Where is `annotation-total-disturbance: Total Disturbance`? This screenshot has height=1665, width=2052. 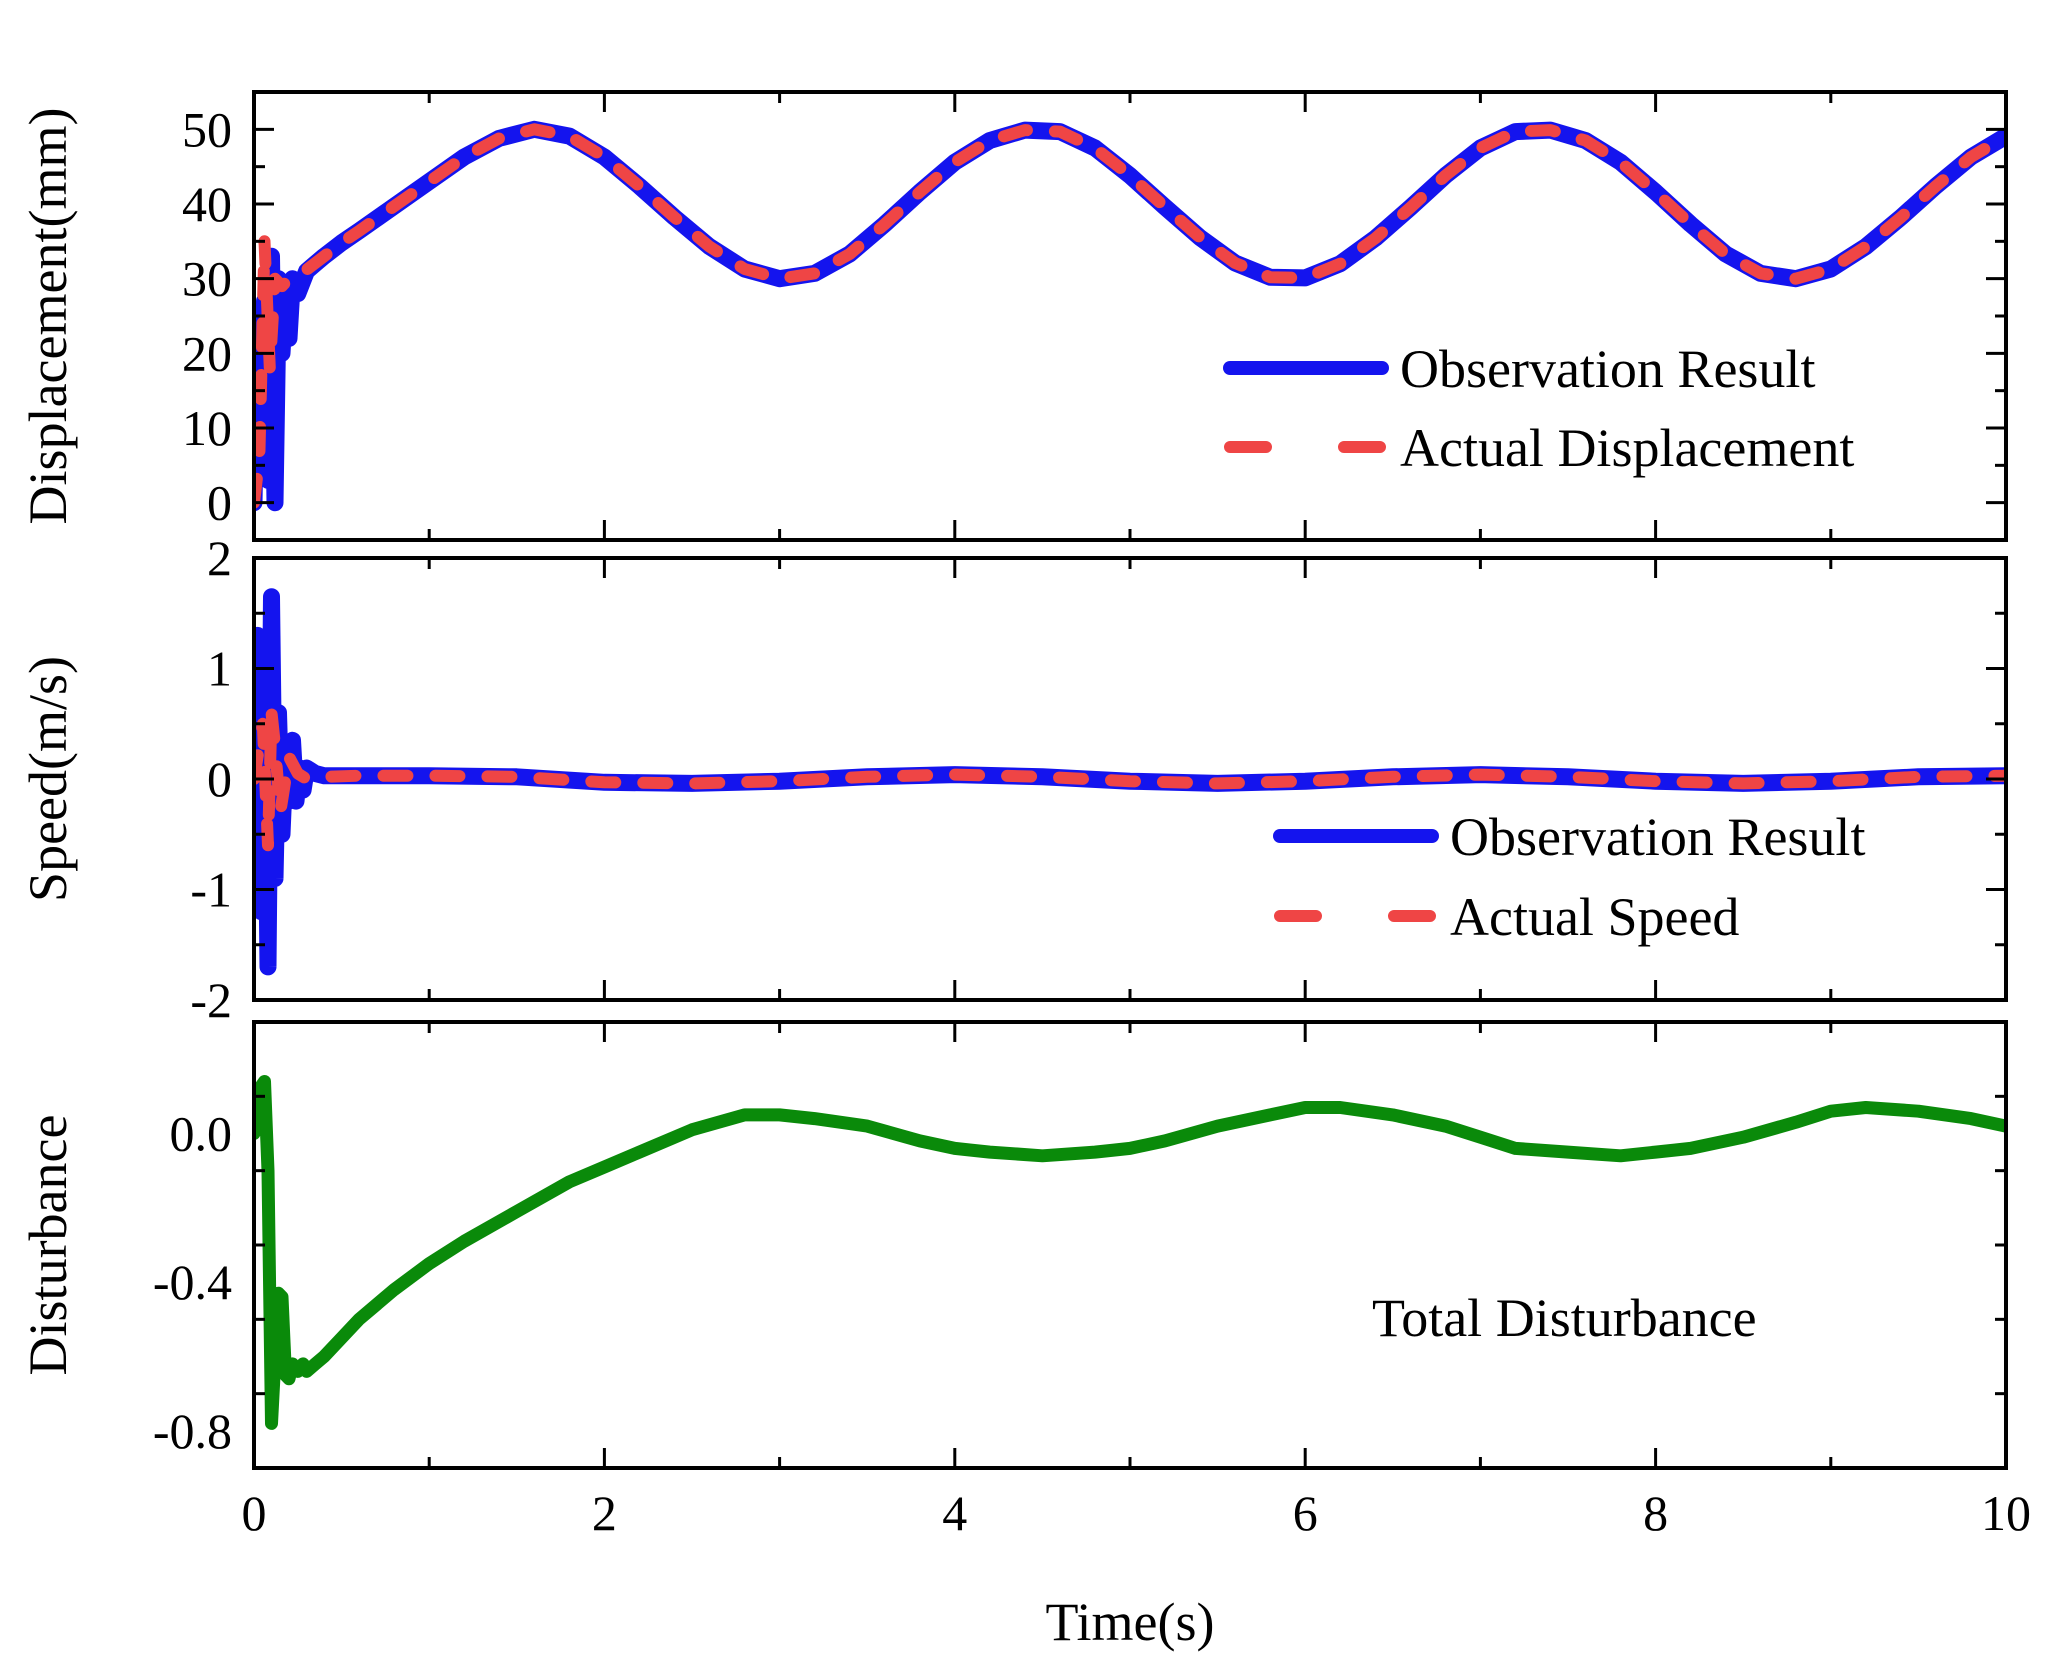
annotation-total-disturbance: Total Disturbance is located at coordinates (1564, 1318).